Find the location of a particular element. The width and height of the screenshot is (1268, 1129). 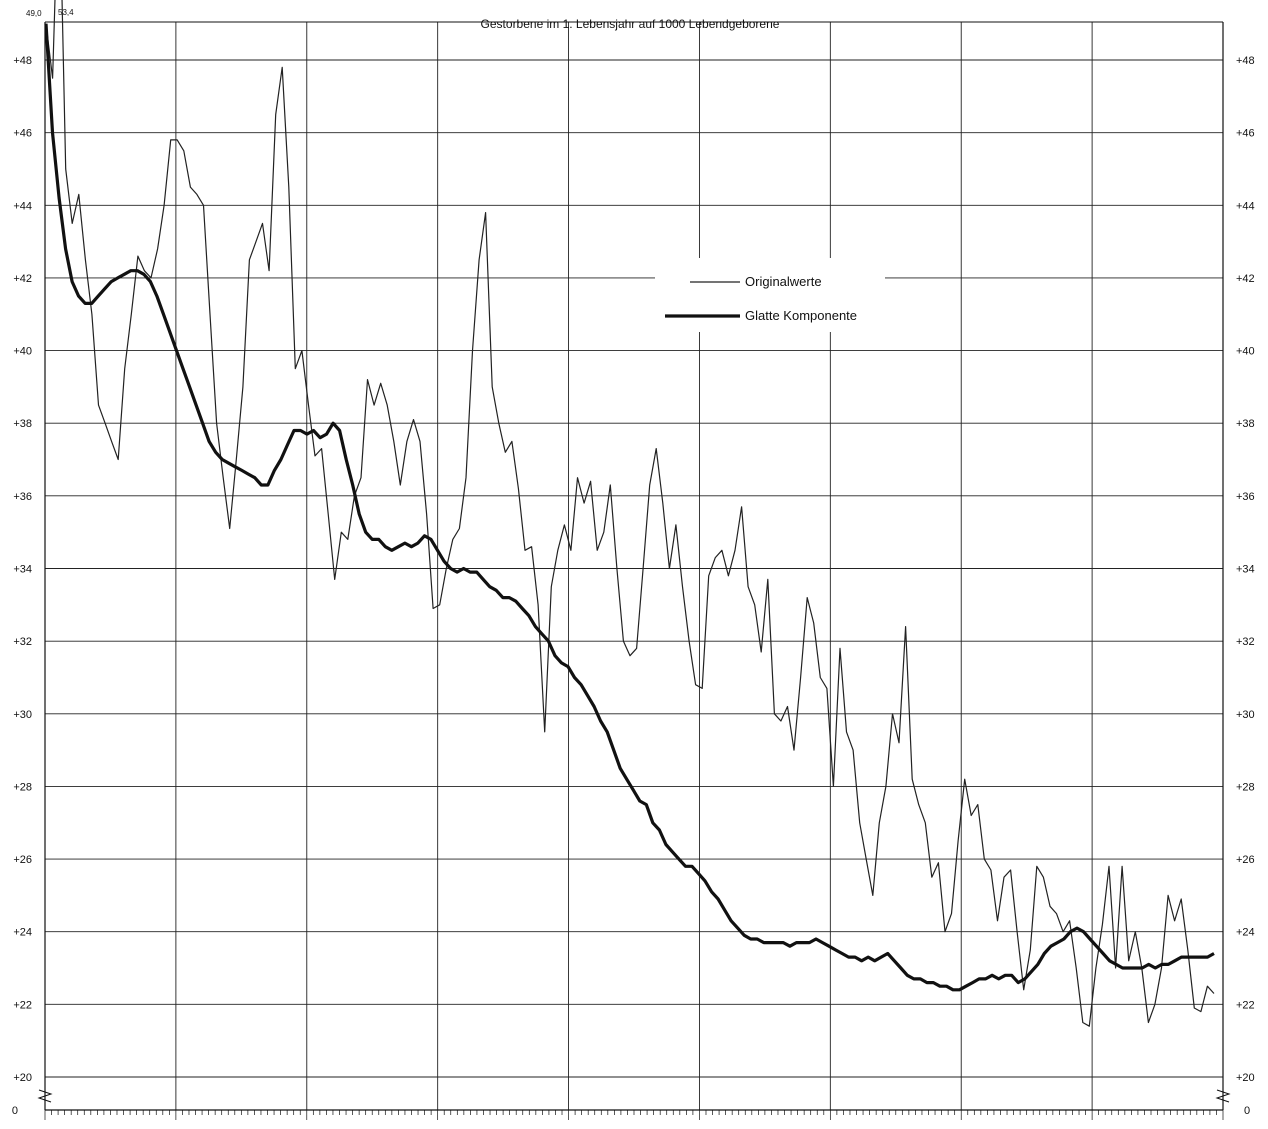

y-tick-label-left: +42 is located at coordinates (22, 279).